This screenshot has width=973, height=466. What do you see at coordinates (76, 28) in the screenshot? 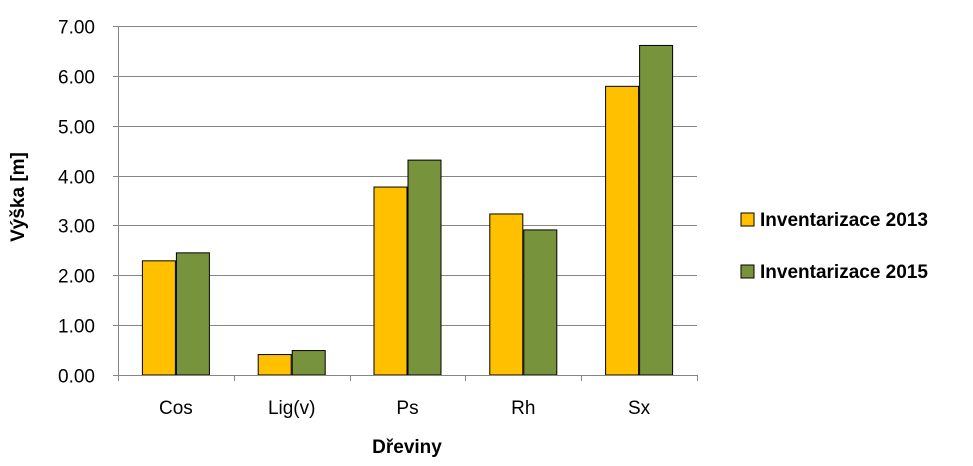
I see `y-tick-label: 7.00` at bounding box center [76, 28].